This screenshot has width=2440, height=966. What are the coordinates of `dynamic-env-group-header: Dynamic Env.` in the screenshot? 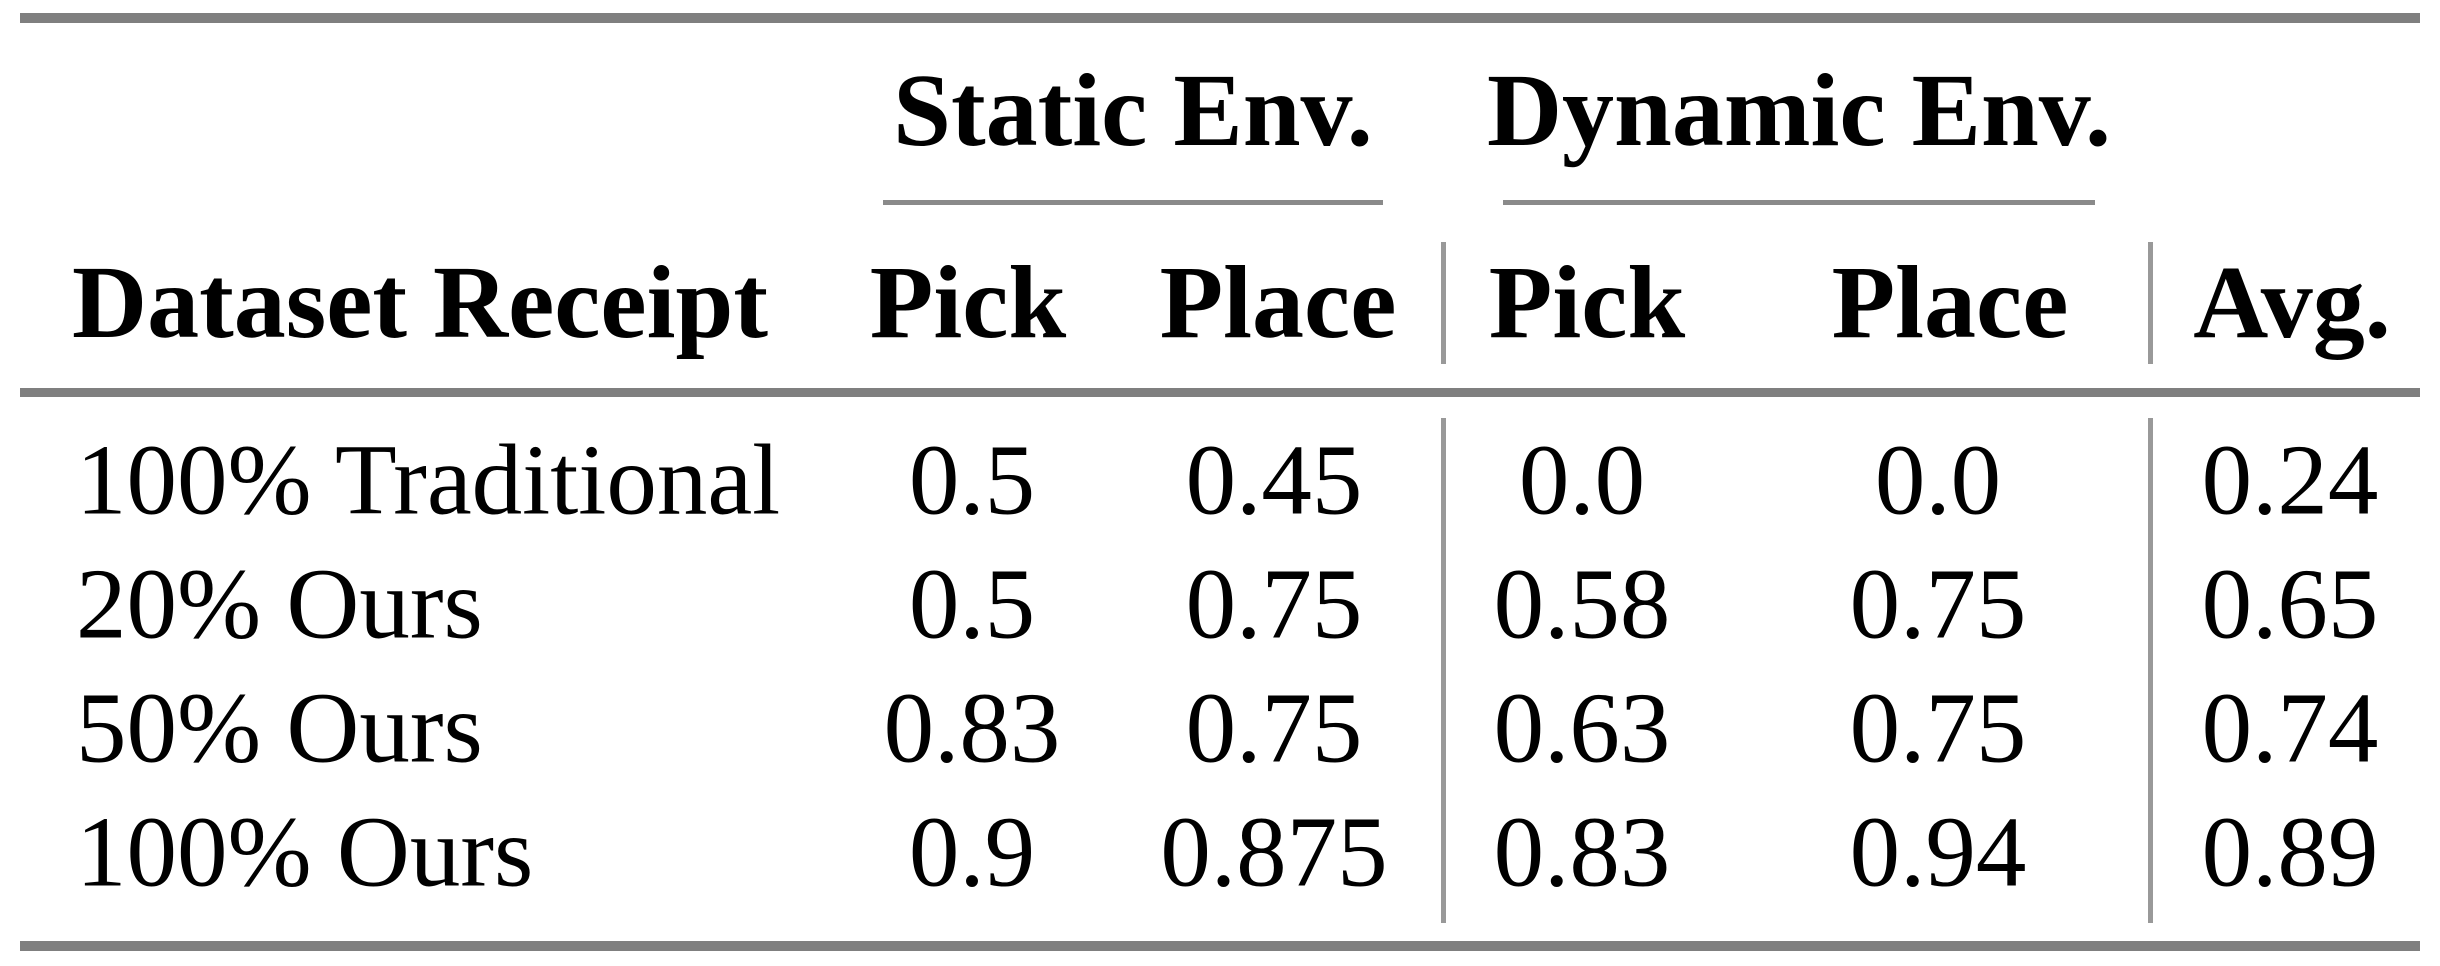 It's located at (1799, 110).